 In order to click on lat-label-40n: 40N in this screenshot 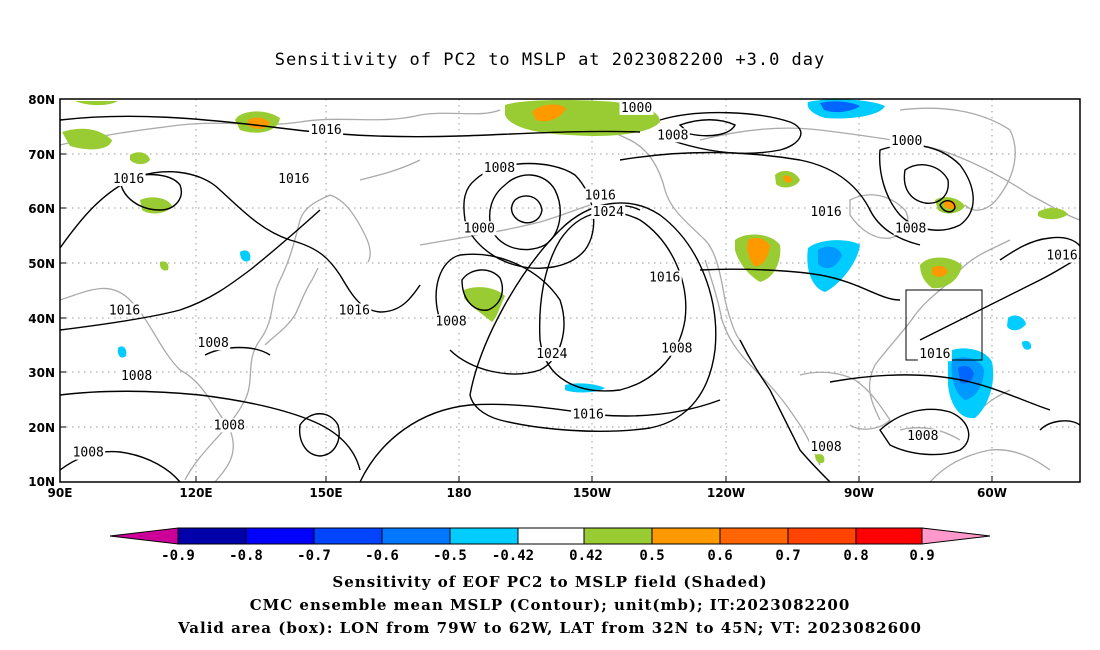, I will do `click(41, 319)`.